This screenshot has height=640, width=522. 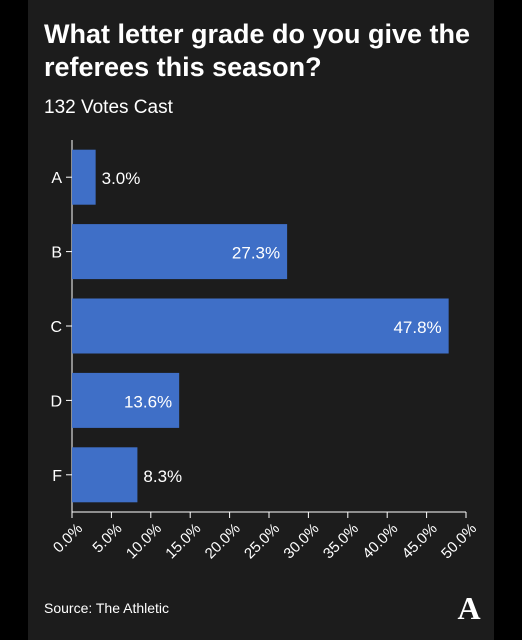 What do you see at coordinates (148, 401) in the screenshot?
I see `data-label-d: 13.6%` at bounding box center [148, 401].